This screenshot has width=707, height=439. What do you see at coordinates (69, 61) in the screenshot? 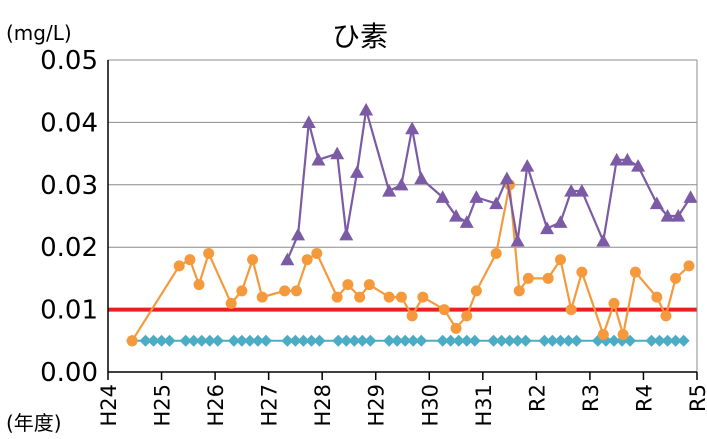
I see `y-tick-label: 0.05` at bounding box center [69, 61].